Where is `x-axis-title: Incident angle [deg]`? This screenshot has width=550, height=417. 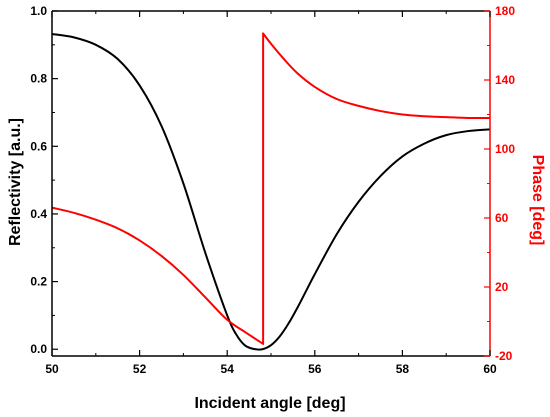 x-axis-title: Incident angle [deg] is located at coordinates (269, 403).